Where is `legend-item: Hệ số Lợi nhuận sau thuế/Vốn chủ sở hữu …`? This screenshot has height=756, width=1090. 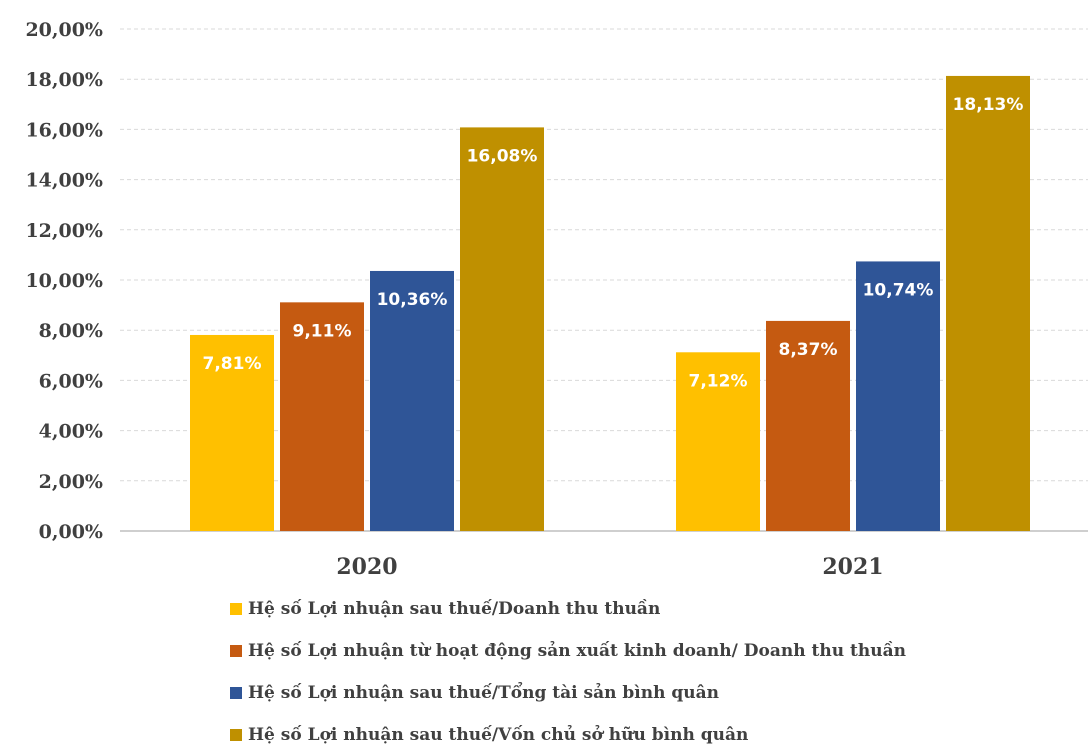
legend-item: Hệ số Lợi nhuận sau thuế/Vốn chủ sở hữu … is located at coordinates (568, 735).